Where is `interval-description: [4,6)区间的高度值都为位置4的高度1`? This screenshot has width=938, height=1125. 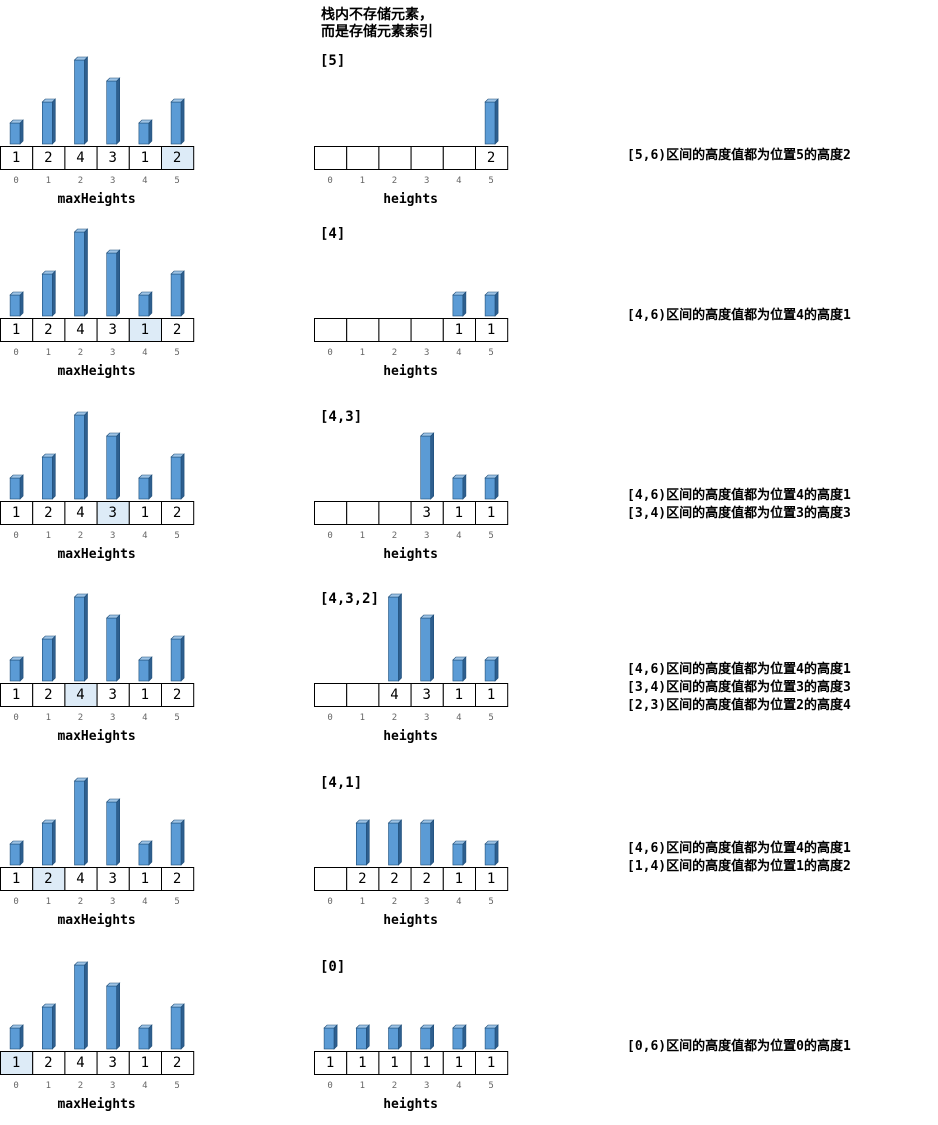
interval-description: [4,6)区间的高度值都为位置4的高度1 is located at coordinates (739, 495).